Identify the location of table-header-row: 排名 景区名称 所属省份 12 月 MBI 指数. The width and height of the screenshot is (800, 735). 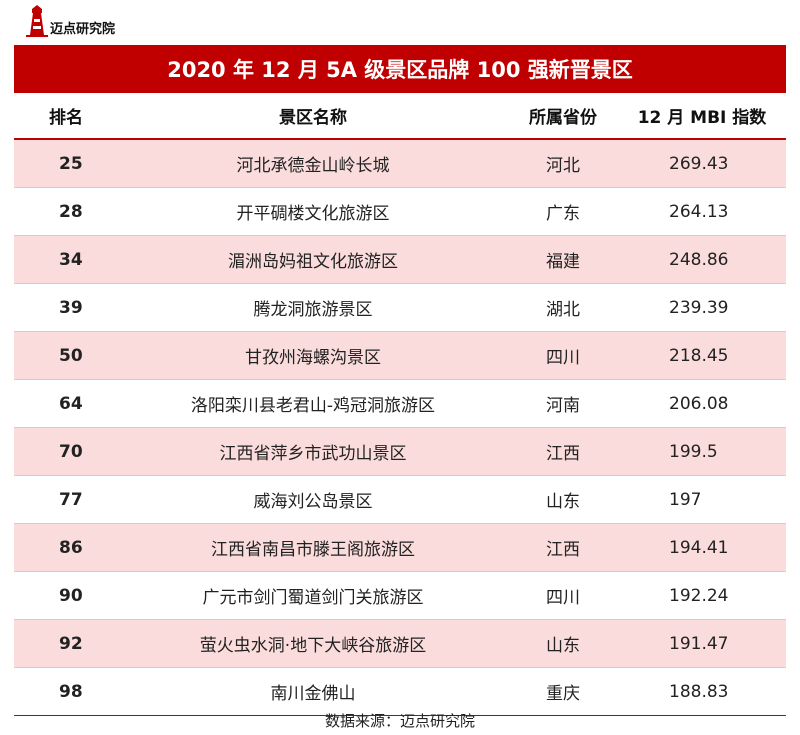
(400, 116).